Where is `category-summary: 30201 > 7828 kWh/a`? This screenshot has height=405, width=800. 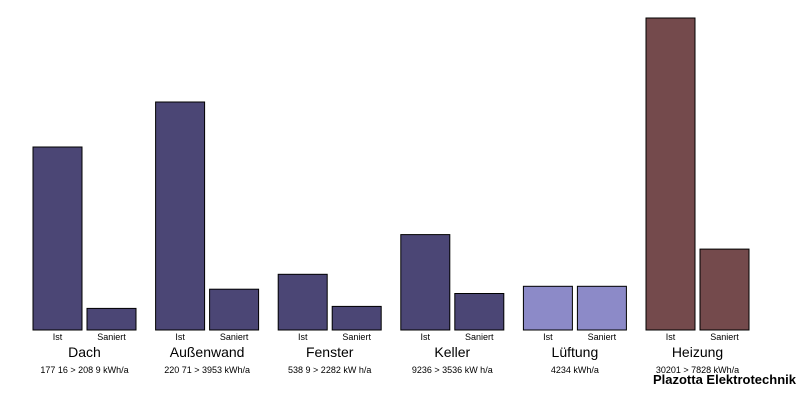 category-summary: 30201 > 7828 kWh/a is located at coordinates (697, 370).